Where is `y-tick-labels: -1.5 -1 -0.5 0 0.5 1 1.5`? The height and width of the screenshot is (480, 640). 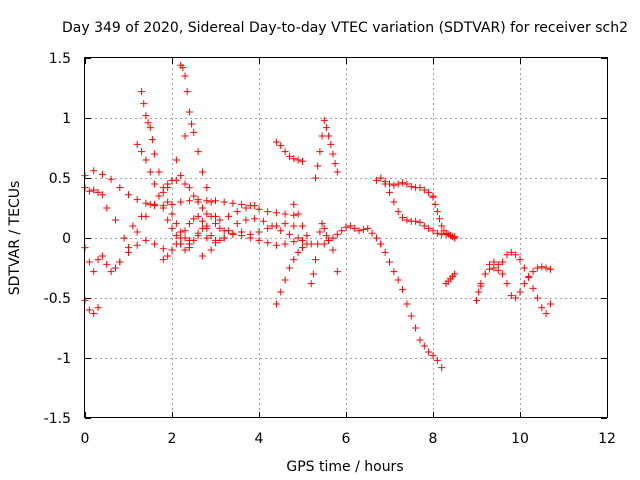 y-tick-labels: -1.5 -1 -0.5 0 0.5 1 1.5 is located at coordinates (57, 239).